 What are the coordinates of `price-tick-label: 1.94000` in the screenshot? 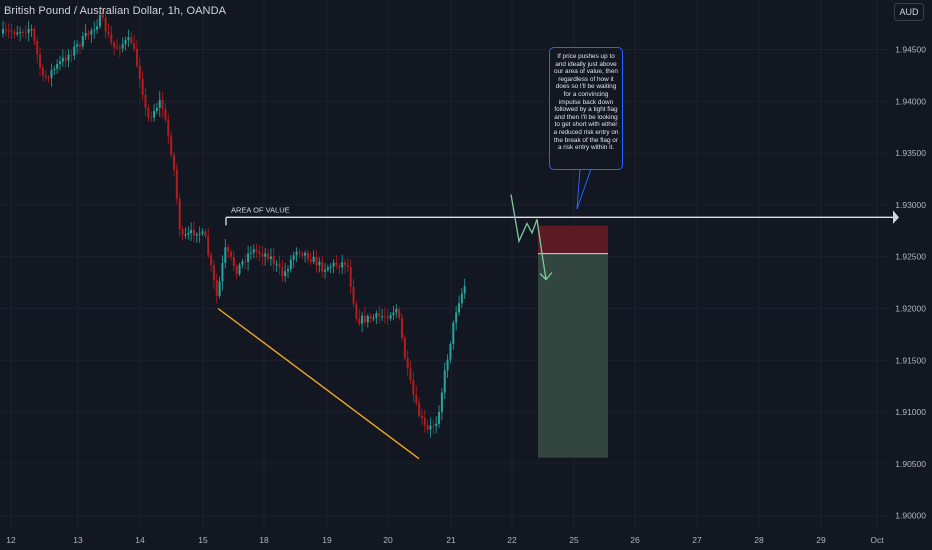 It's located at (910, 101).